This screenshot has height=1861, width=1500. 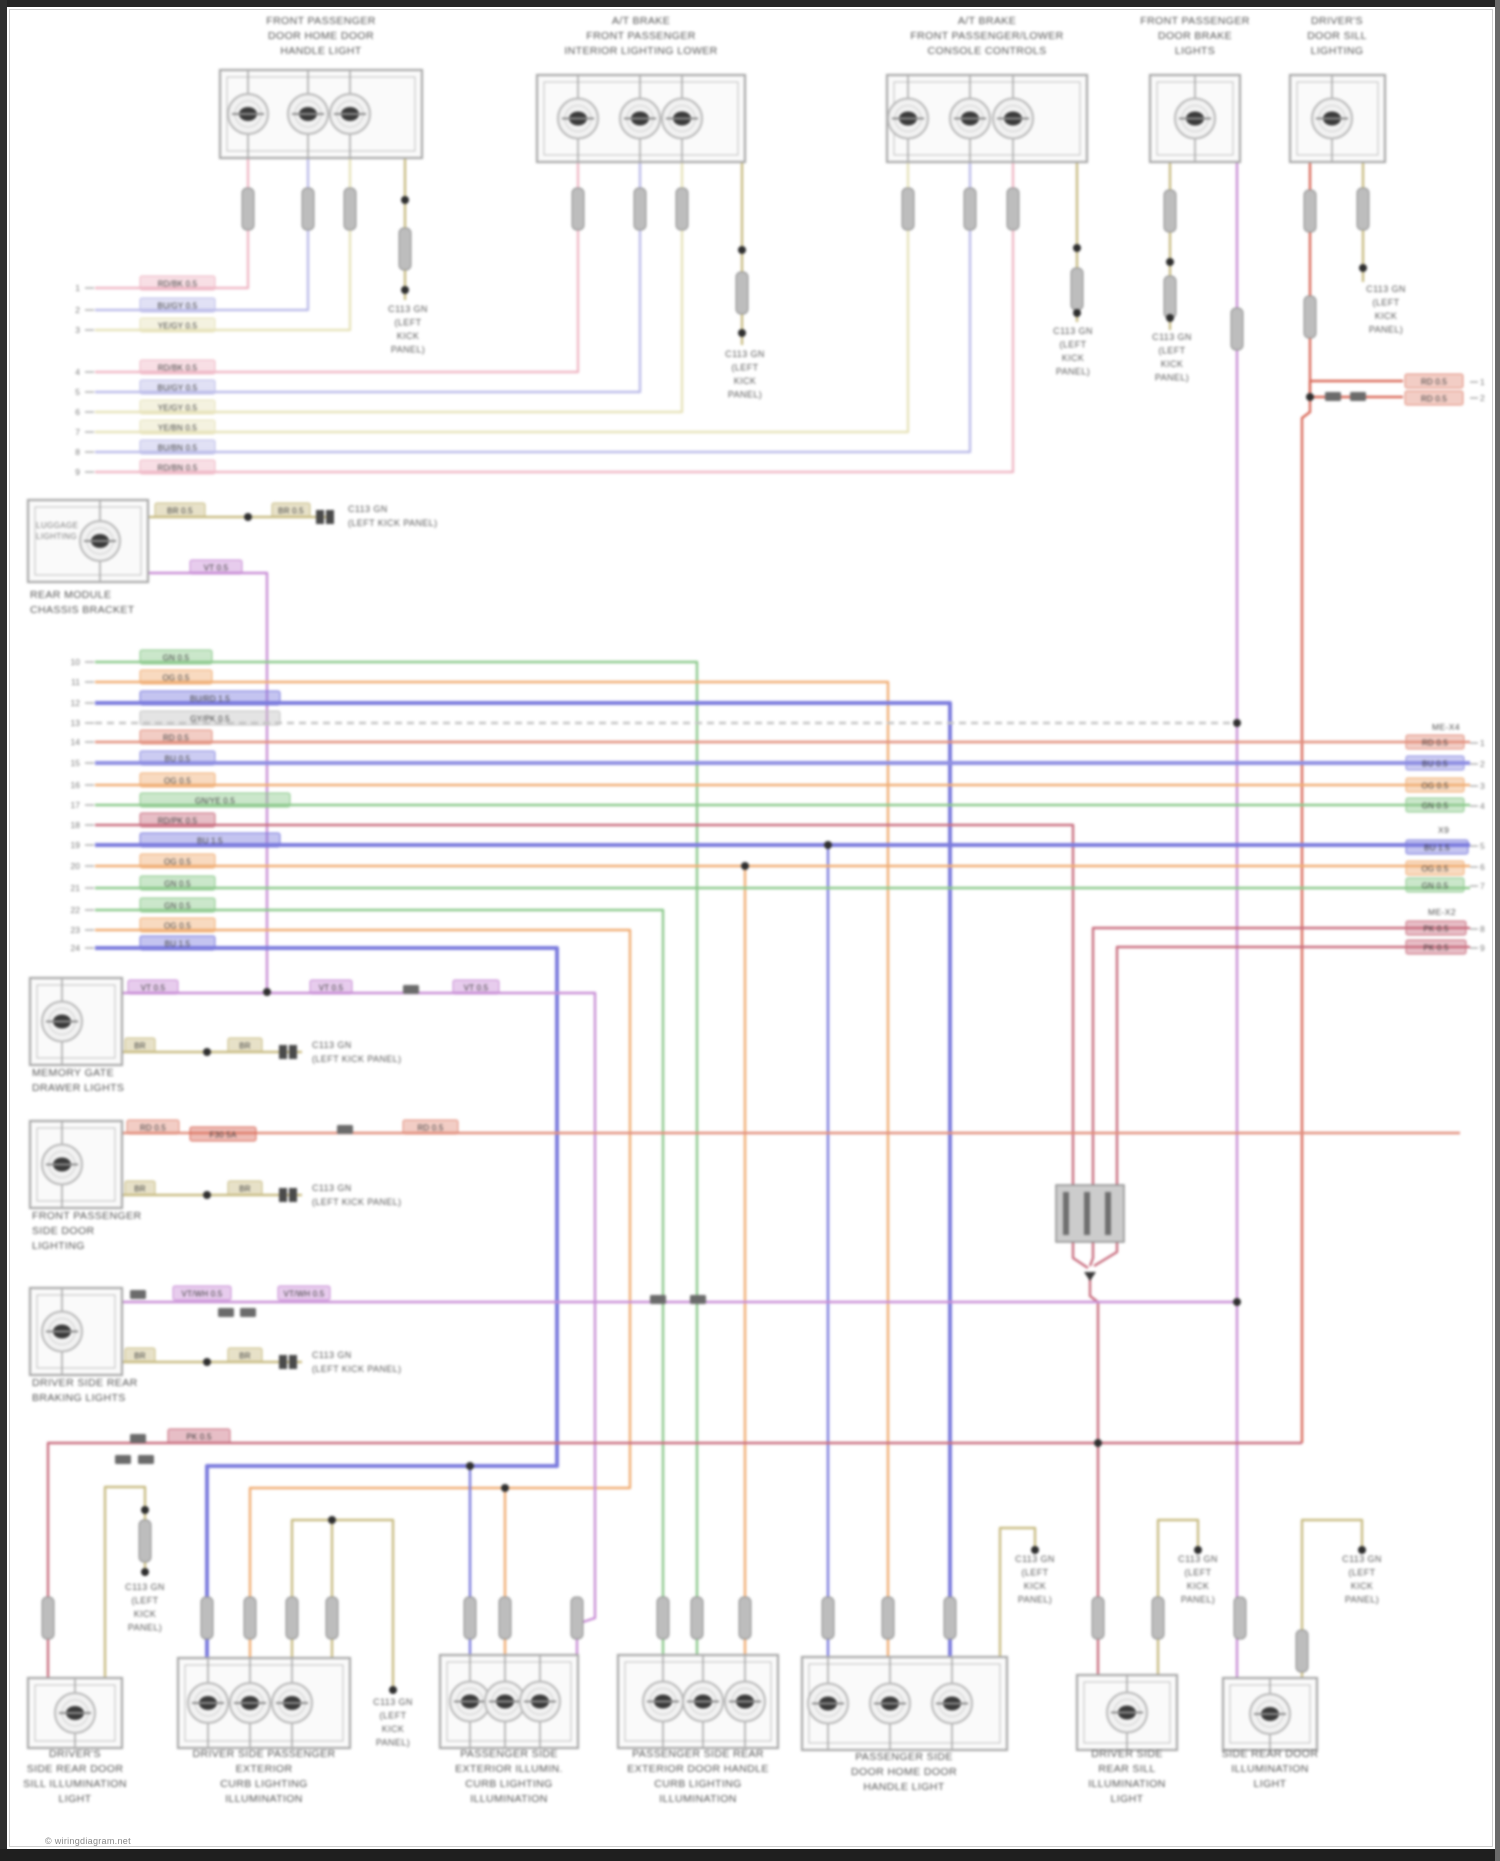 I want to click on pin-number: 24, so click(x=76, y=948).